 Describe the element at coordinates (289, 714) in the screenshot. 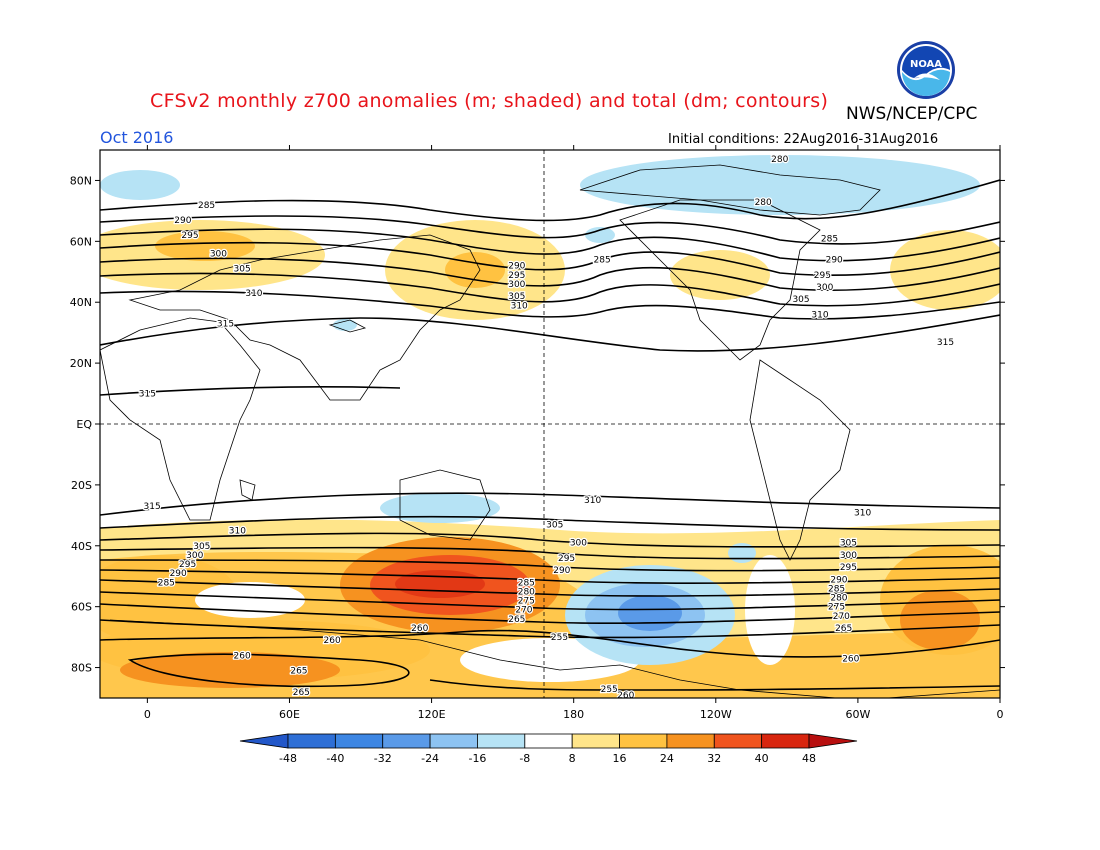

I see `lon-label: 60E` at that location.